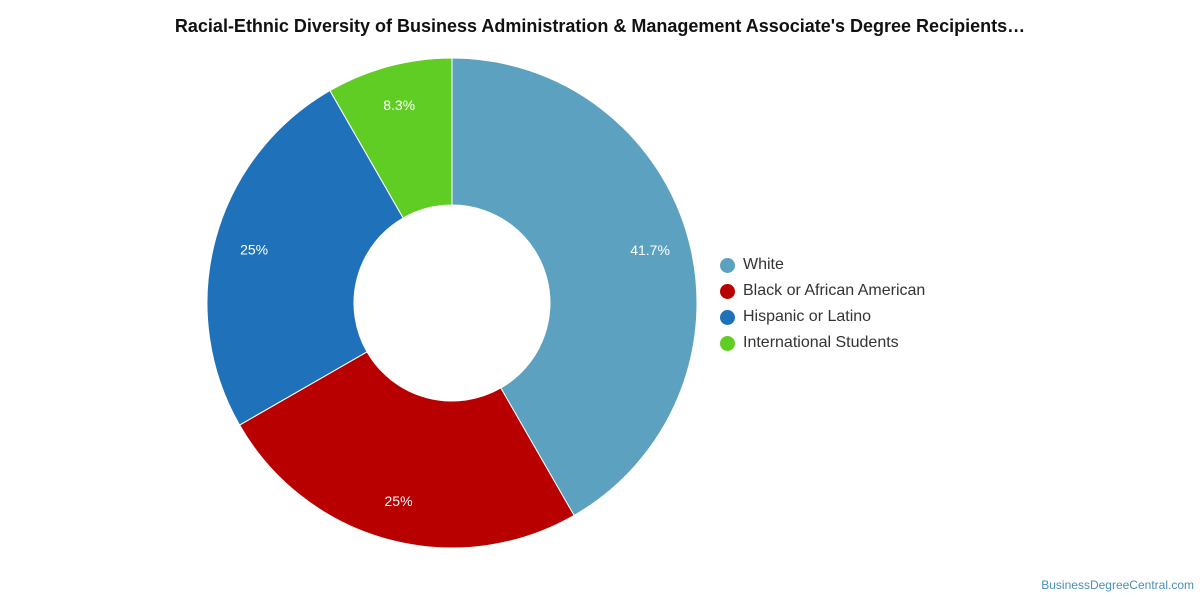 This screenshot has height=600, width=1200. Describe the element at coordinates (305, 257) in the screenshot. I see `slice-hispanic-or-latino` at that location.